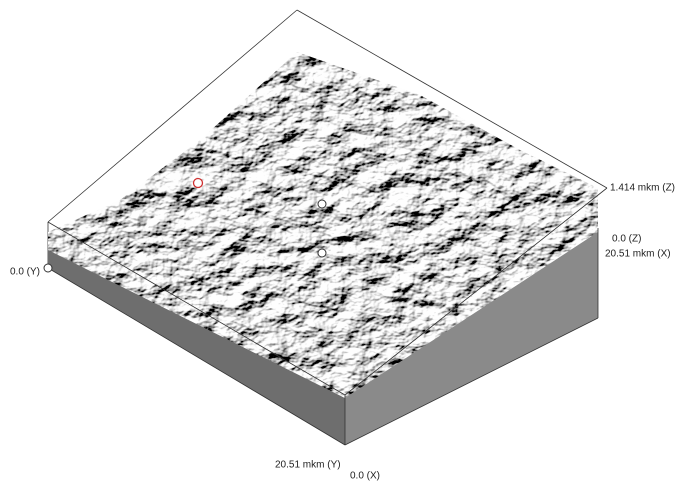  What do you see at coordinates (626, 239) in the screenshot?
I see `axis-label: 0.0 (Z)` at bounding box center [626, 239].